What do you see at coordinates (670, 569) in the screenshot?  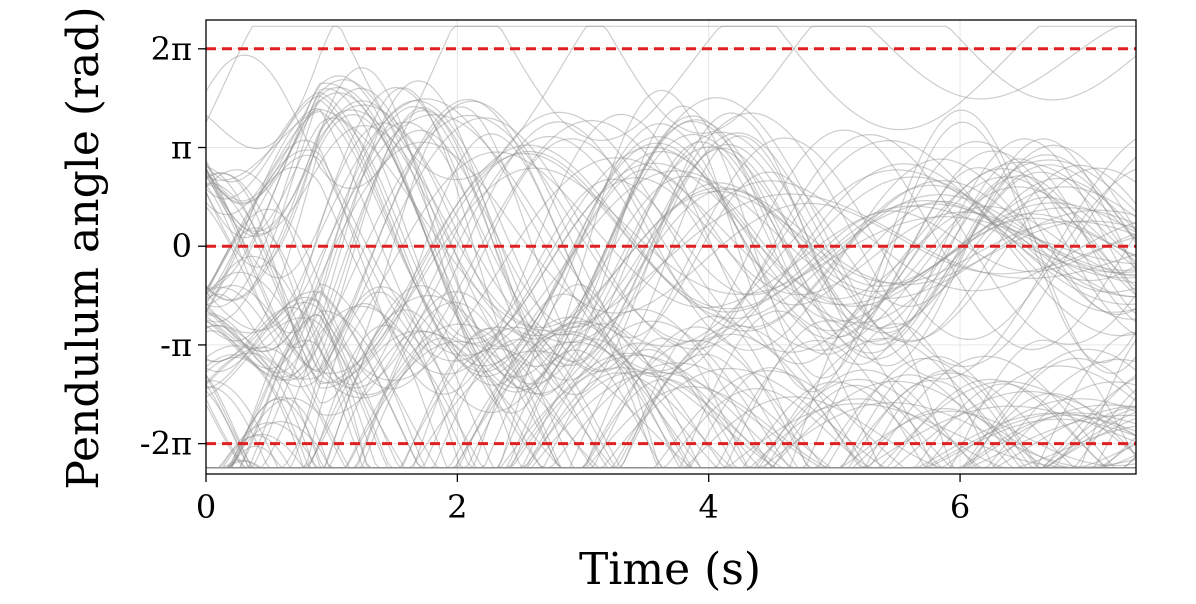 I see `x-axis-label: Time (s)` at bounding box center [670, 569].